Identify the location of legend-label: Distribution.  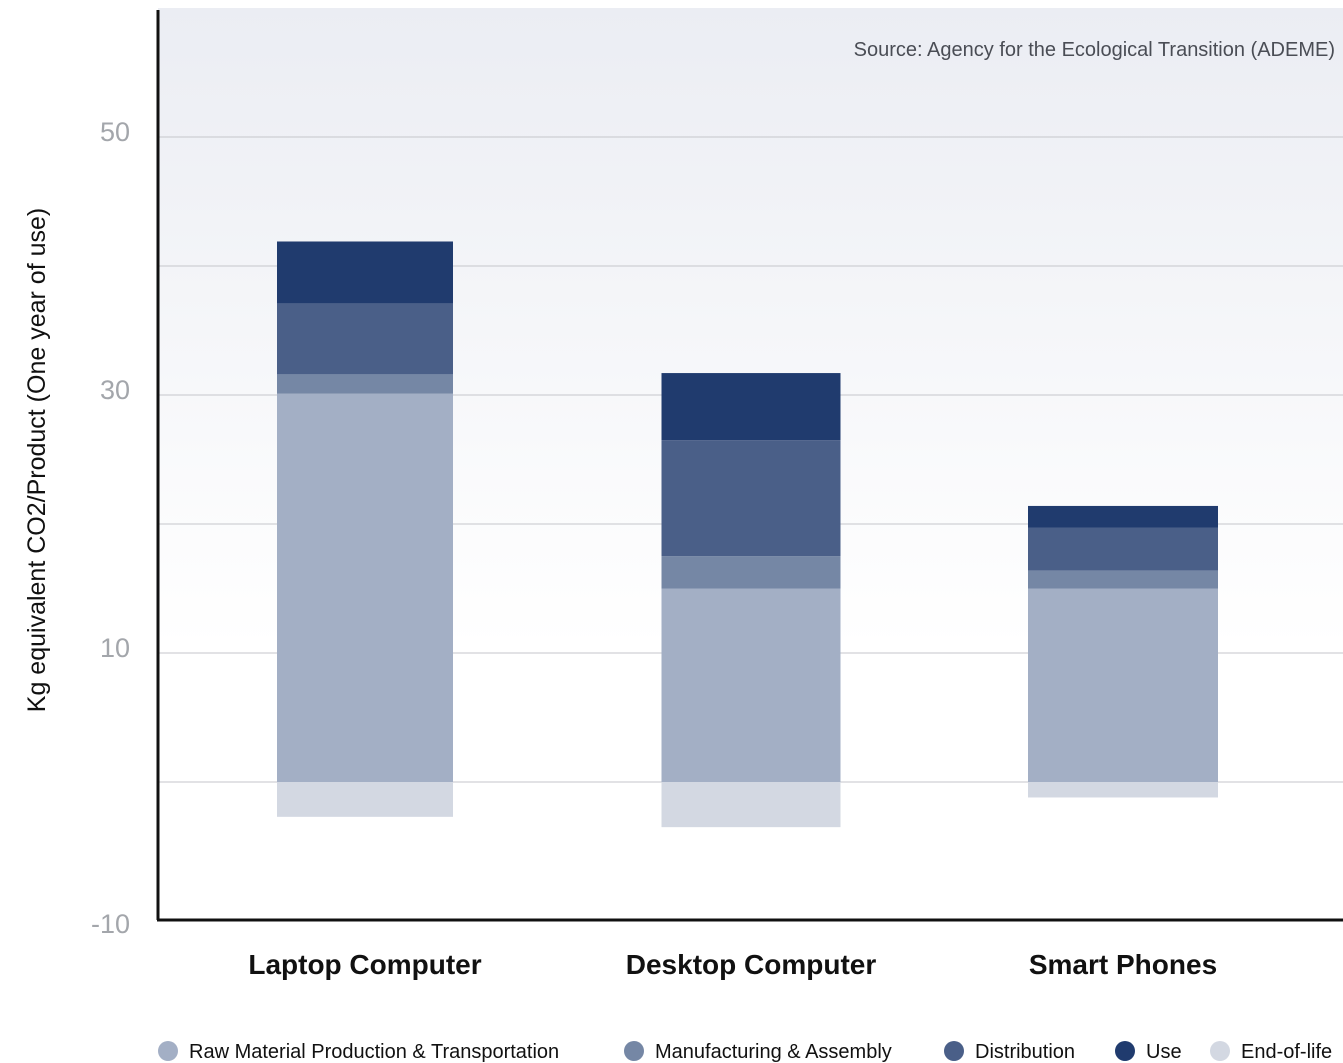
(1025, 1052).